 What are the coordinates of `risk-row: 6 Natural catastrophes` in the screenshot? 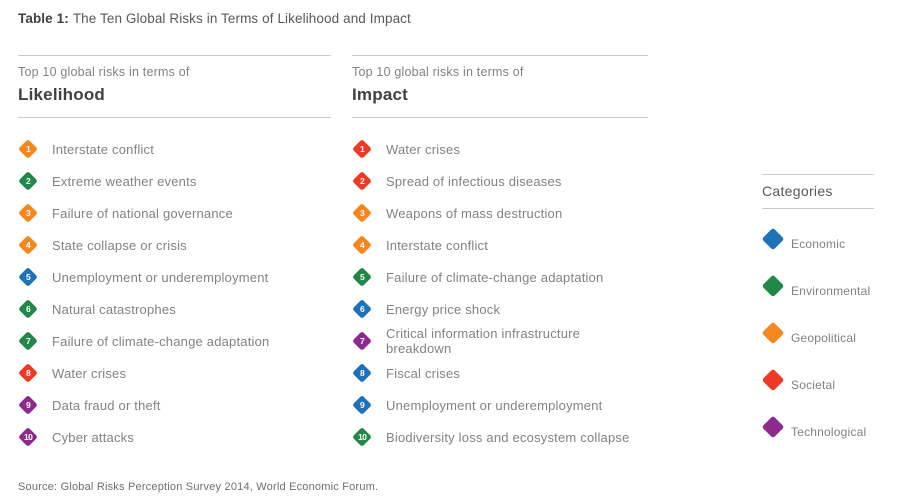 It's located at (174, 309).